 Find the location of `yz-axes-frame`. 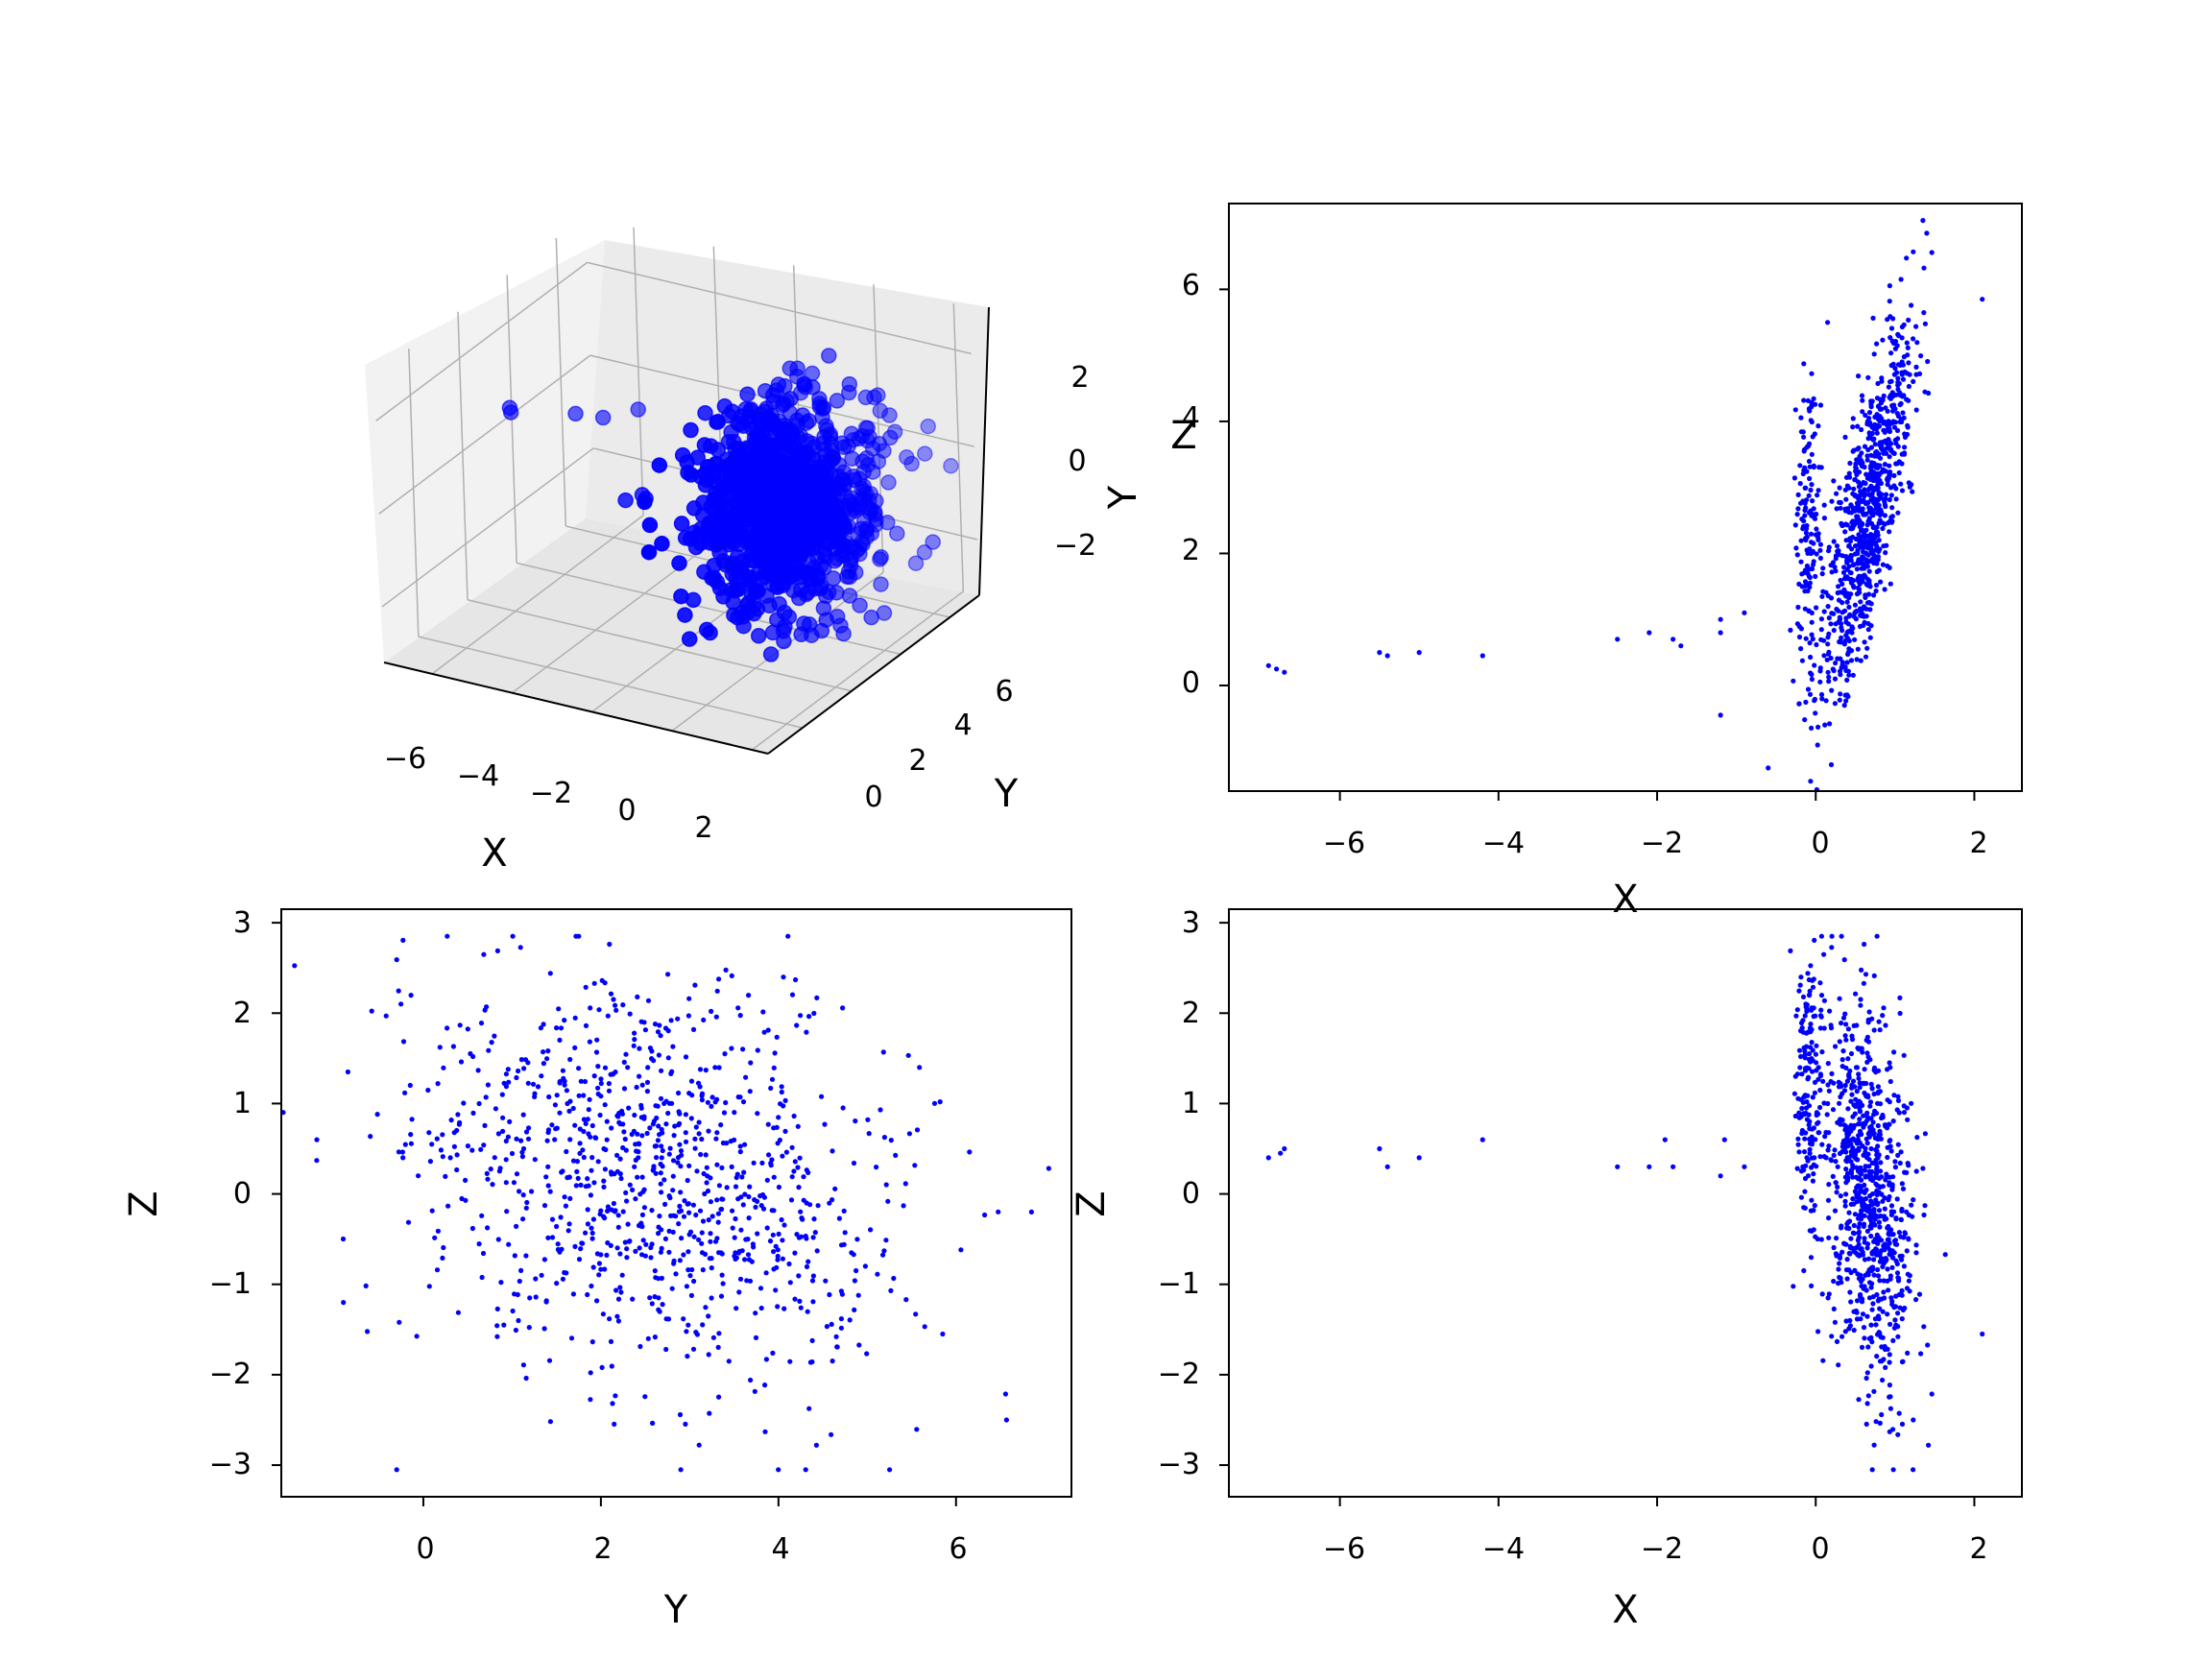

yz-axes-frame is located at coordinates (676, 1203).